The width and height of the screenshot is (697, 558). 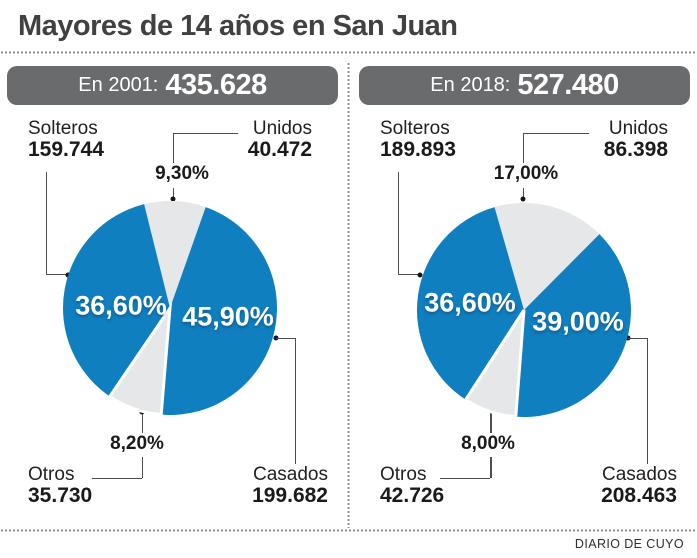 I want to click on unidos-label-2001: Unidos 40.472, so click(x=267, y=140).